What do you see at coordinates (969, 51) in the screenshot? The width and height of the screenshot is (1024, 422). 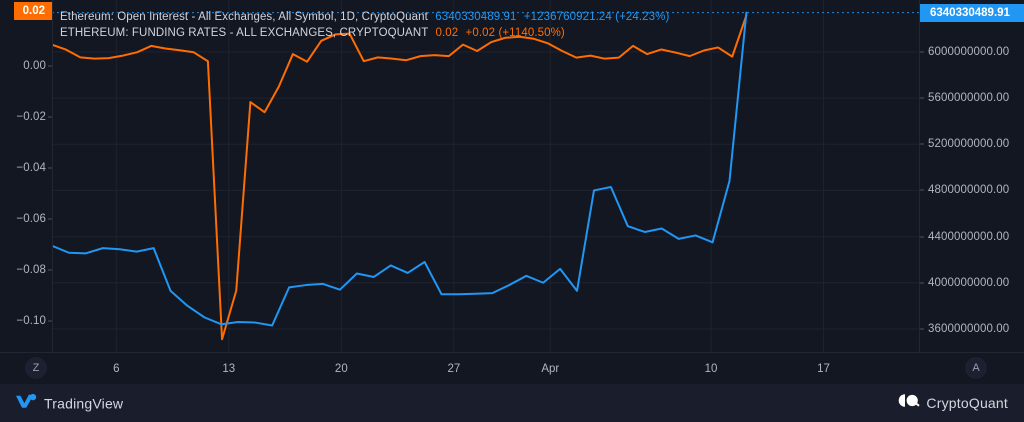 I see `right-scale-tick: 6000000000.00` at bounding box center [969, 51].